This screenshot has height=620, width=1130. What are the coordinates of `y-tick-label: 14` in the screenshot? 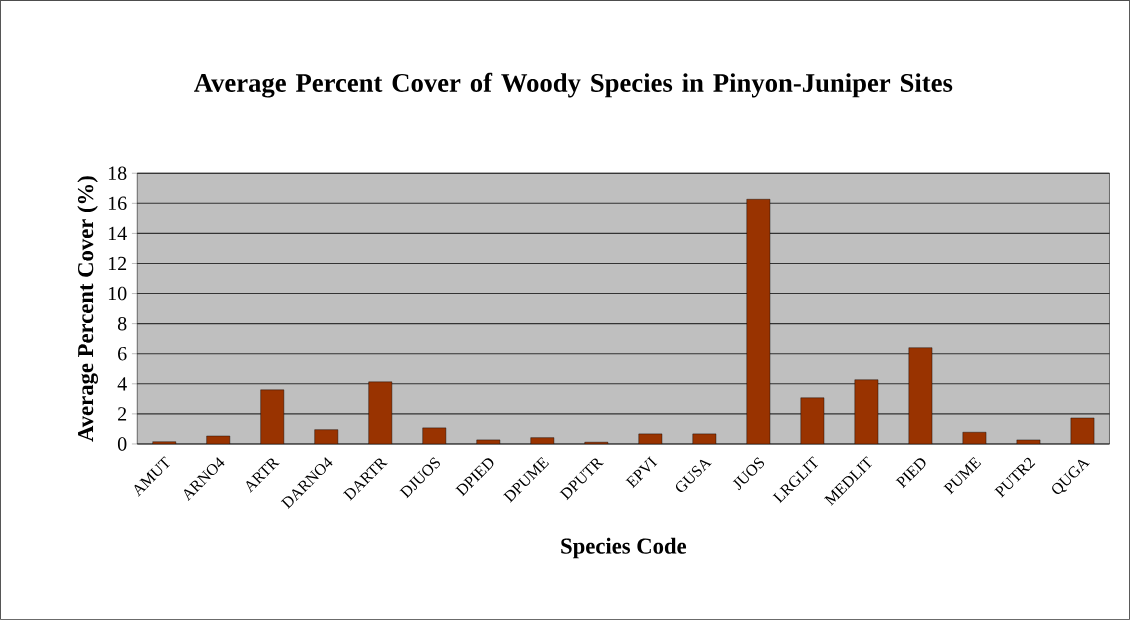 It's located at (117, 233).